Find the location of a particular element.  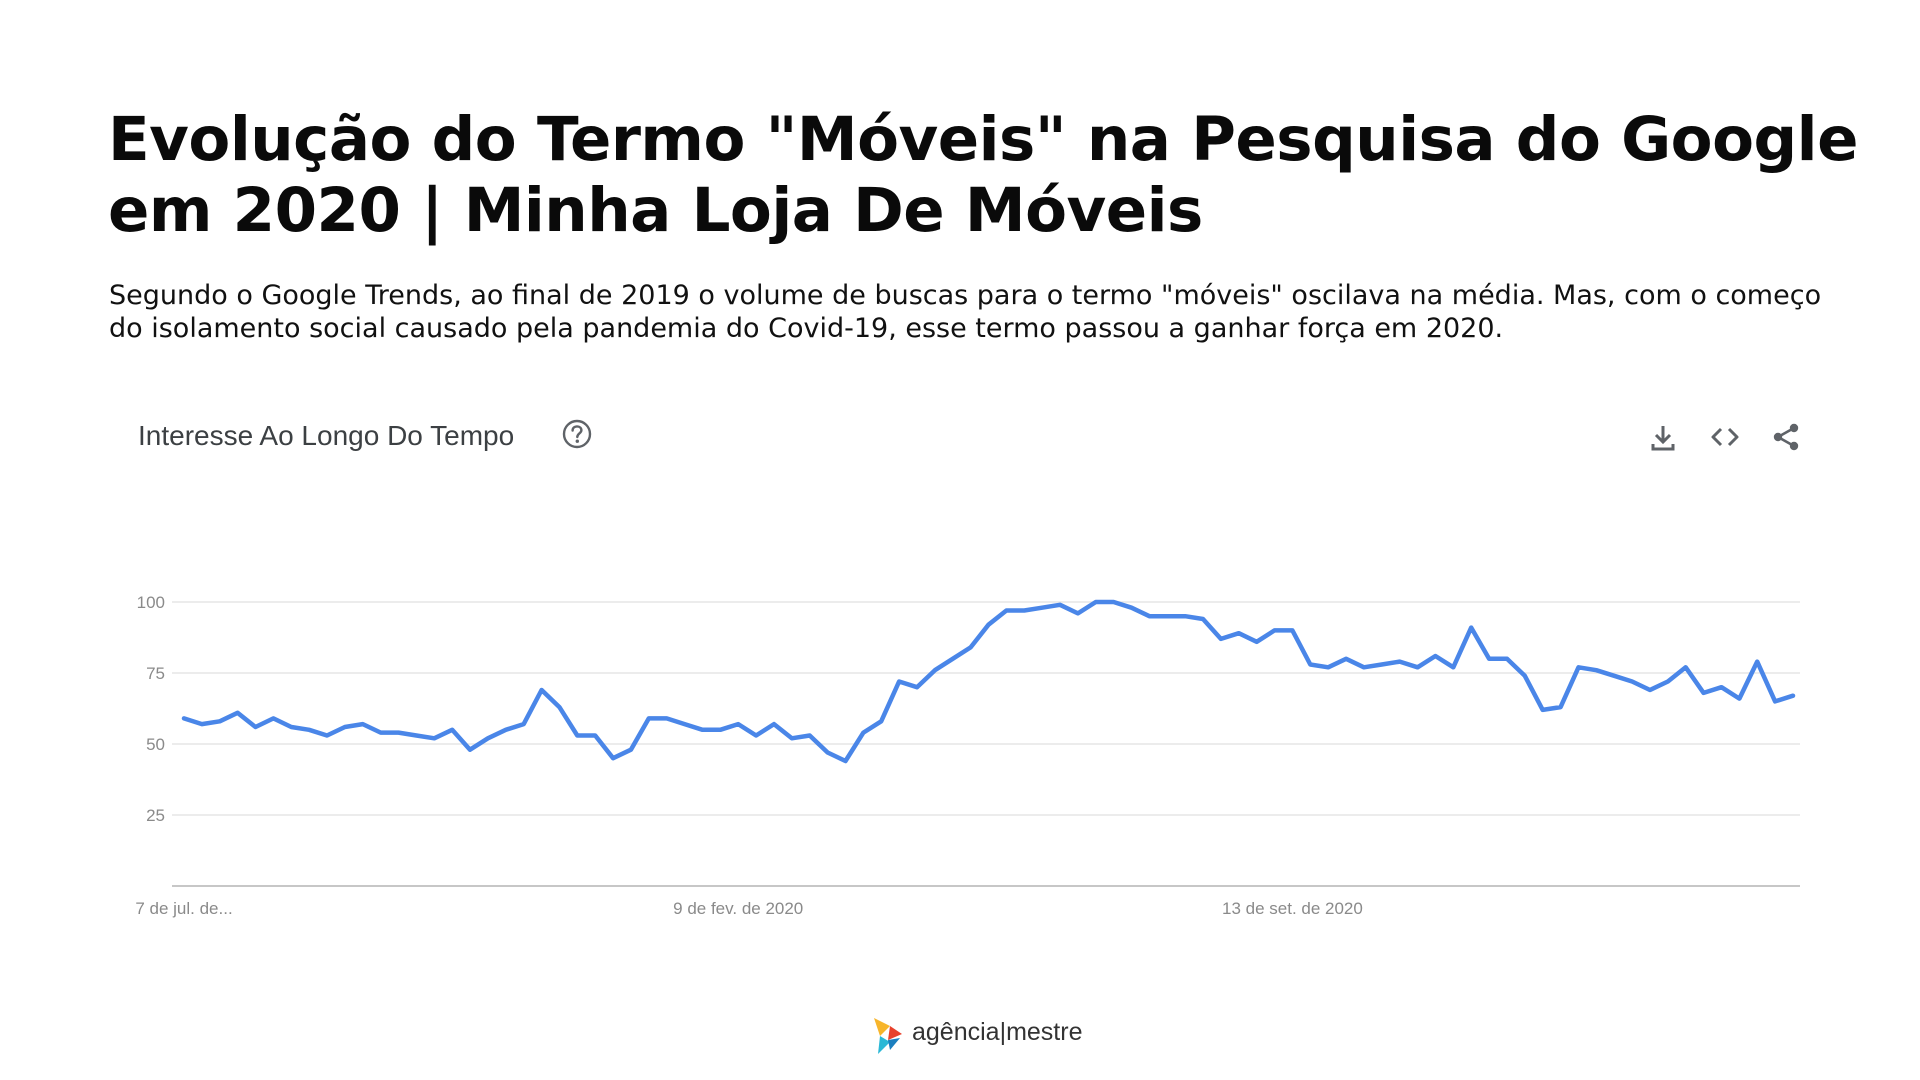

y-tick-label: 25 is located at coordinates (155, 815).